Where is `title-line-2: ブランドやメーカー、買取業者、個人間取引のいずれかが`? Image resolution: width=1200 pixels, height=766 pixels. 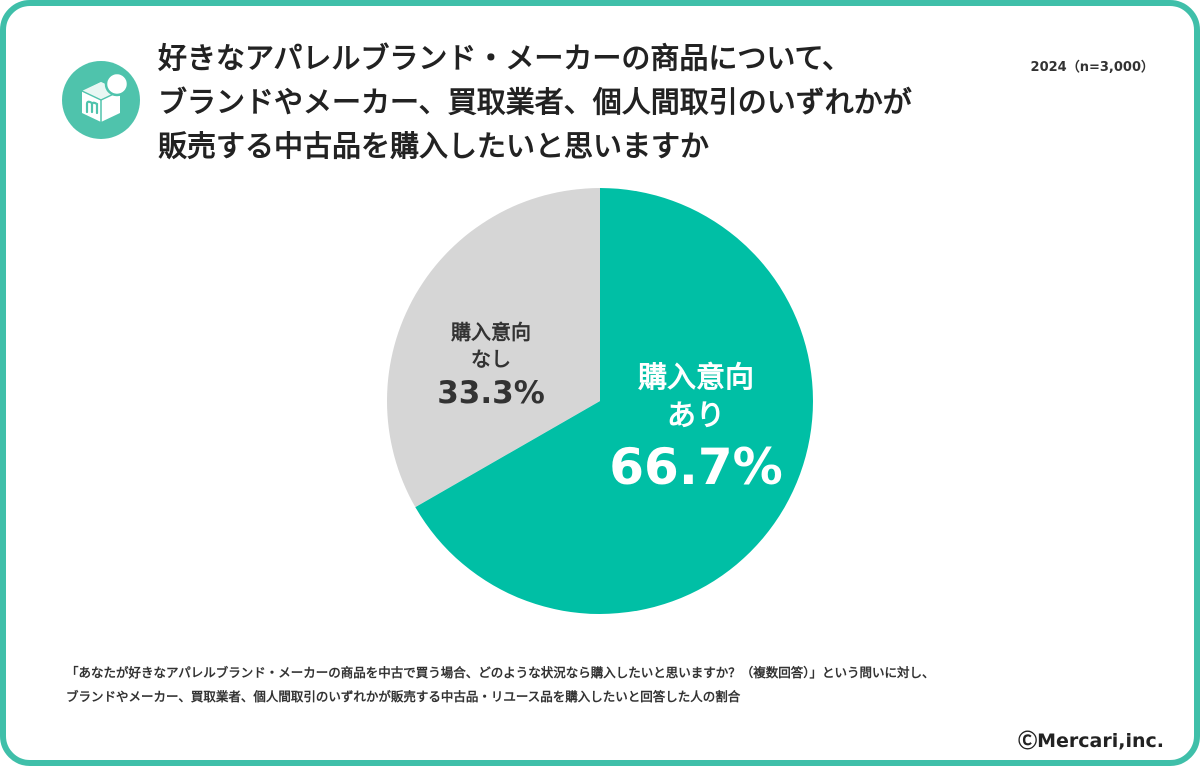 title-line-2: ブランドやメーカー、買取業者、個人間取引のいずれかが is located at coordinates (535, 102).